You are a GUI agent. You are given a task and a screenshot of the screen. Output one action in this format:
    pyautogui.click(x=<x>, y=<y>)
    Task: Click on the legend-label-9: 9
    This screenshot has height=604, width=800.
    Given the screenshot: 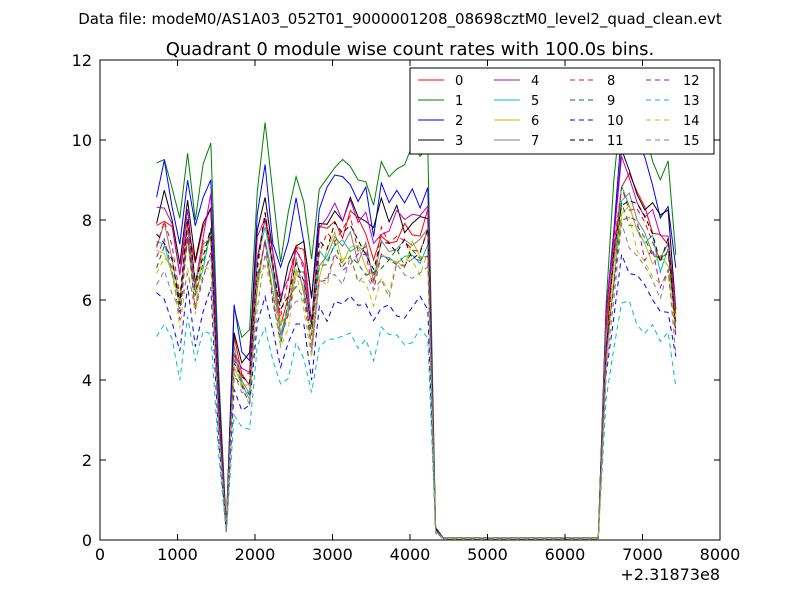 What is the action you would take?
    pyautogui.click(x=611, y=101)
    